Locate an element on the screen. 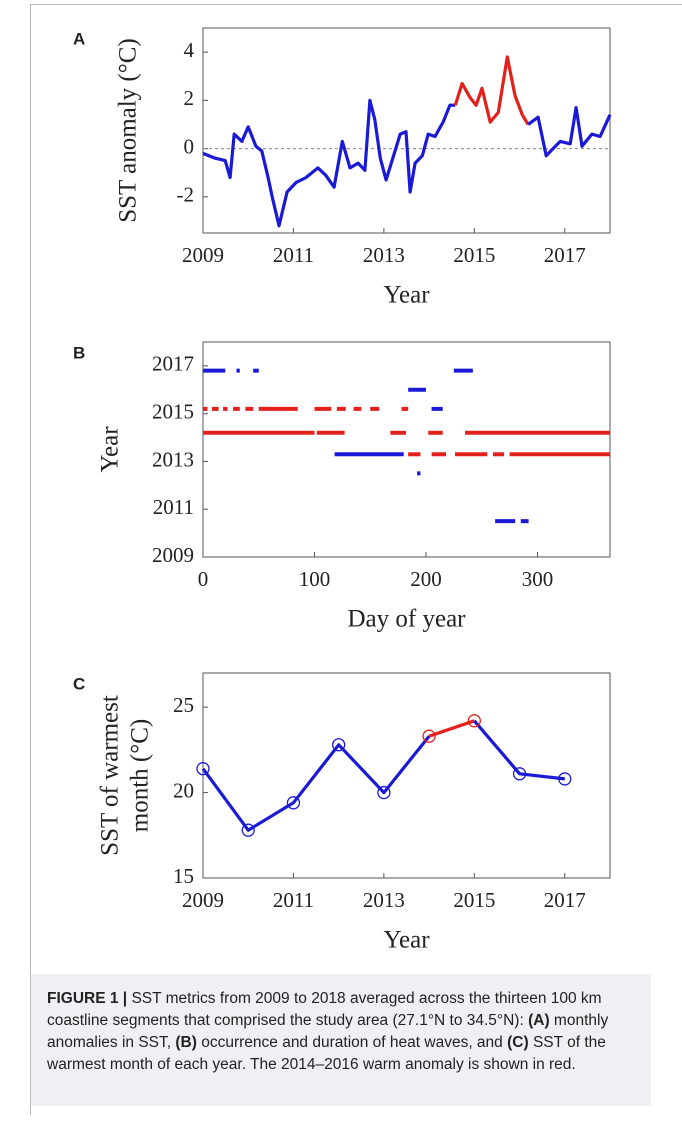  x-tick-label: 100 is located at coordinates (315, 579).